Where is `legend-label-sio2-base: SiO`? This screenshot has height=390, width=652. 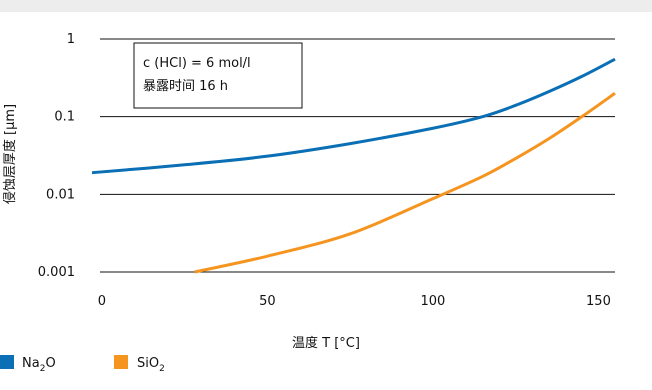
legend-label-sio2-base: SiO is located at coordinates (148, 363).